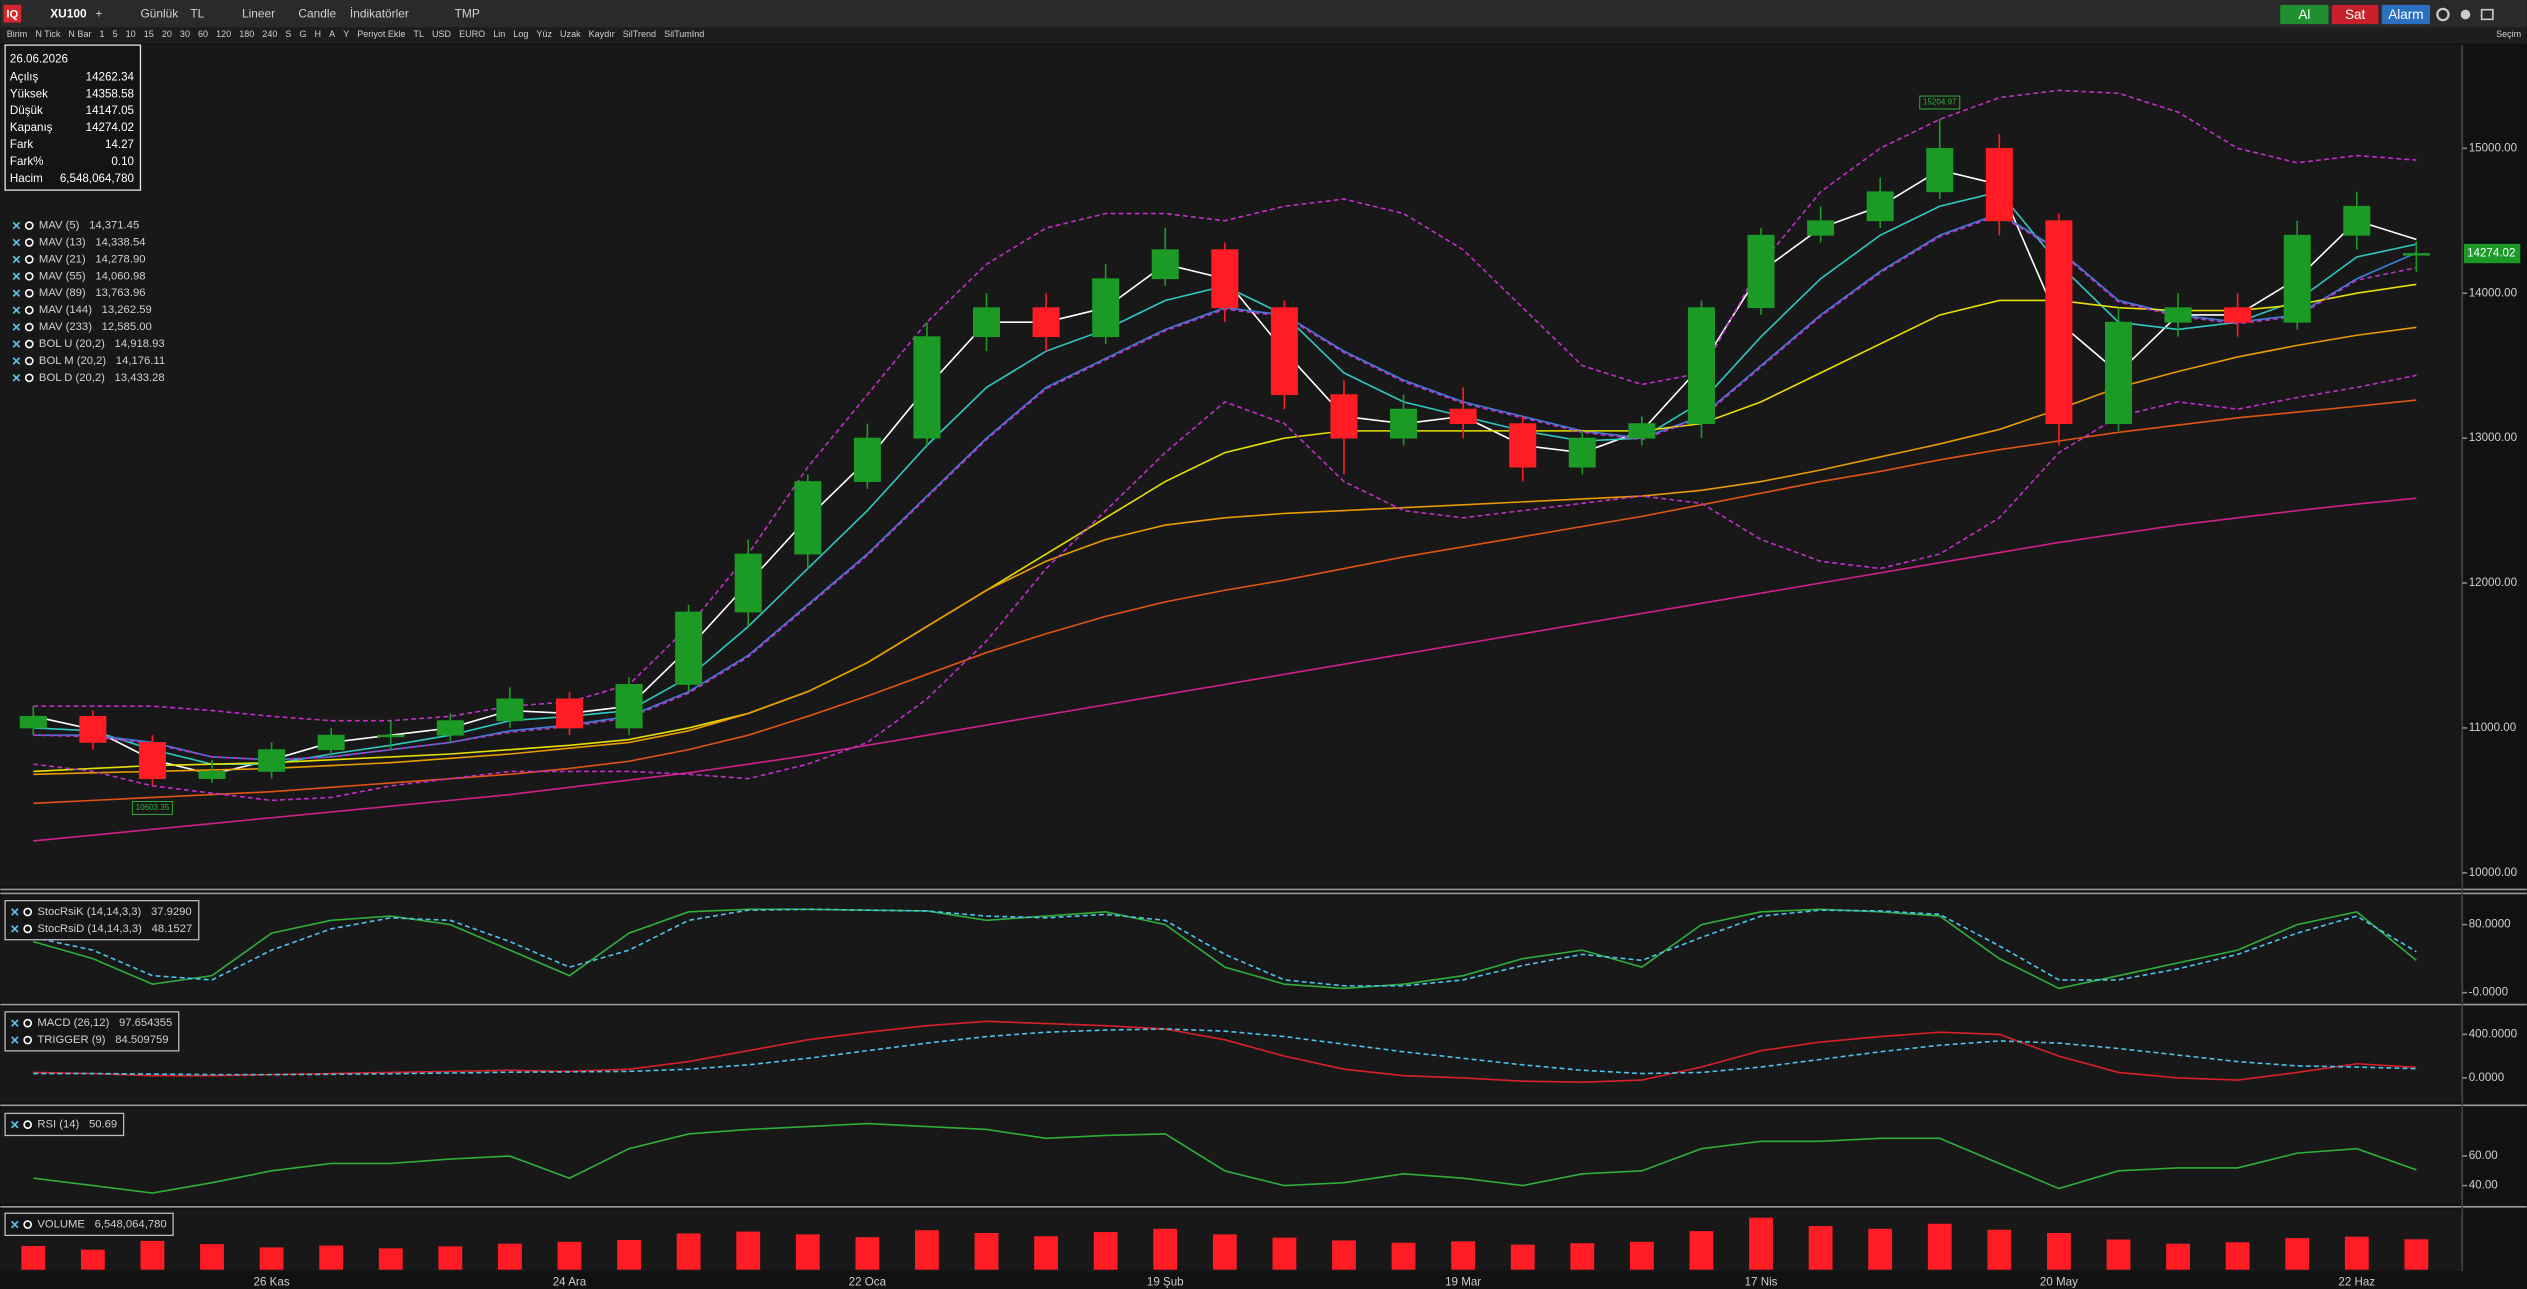 This screenshot has height=1289, width=2527. What do you see at coordinates (639, 34) in the screenshot?
I see `toolbar-option: SilTrend` at bounding box center [639, 34].